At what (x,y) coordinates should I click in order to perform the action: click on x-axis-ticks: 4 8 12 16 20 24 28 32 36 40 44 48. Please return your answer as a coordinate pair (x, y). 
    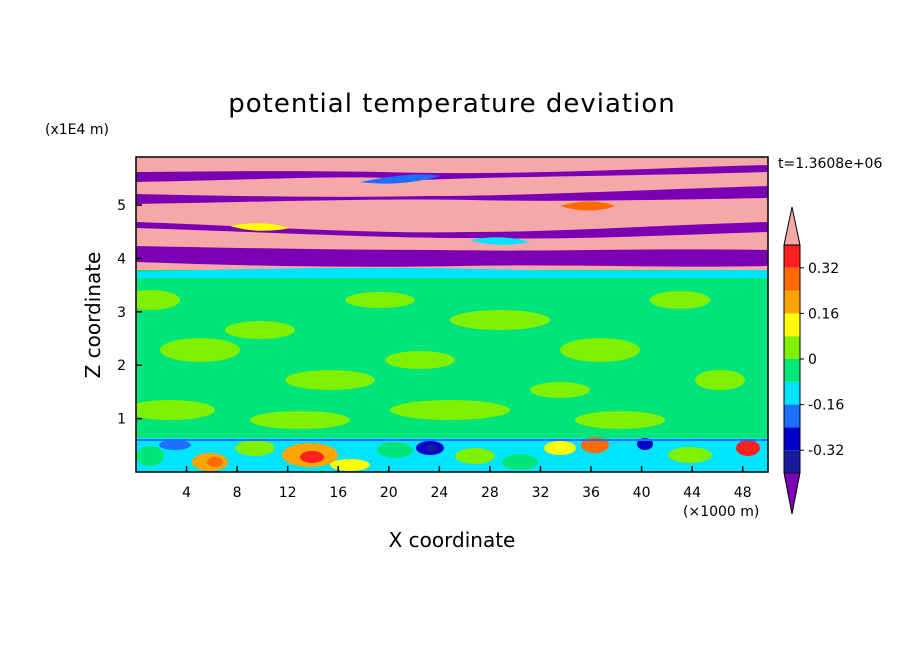
    Looking at the image, I should click on (467, 483).